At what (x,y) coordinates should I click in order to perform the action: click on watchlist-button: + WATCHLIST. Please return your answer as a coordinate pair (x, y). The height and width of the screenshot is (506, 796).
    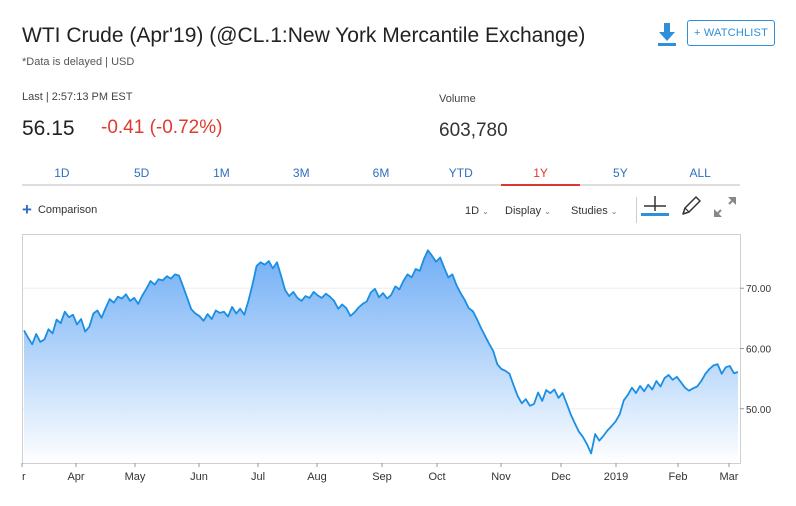
    Looking at the image, I should click on (731, 33).